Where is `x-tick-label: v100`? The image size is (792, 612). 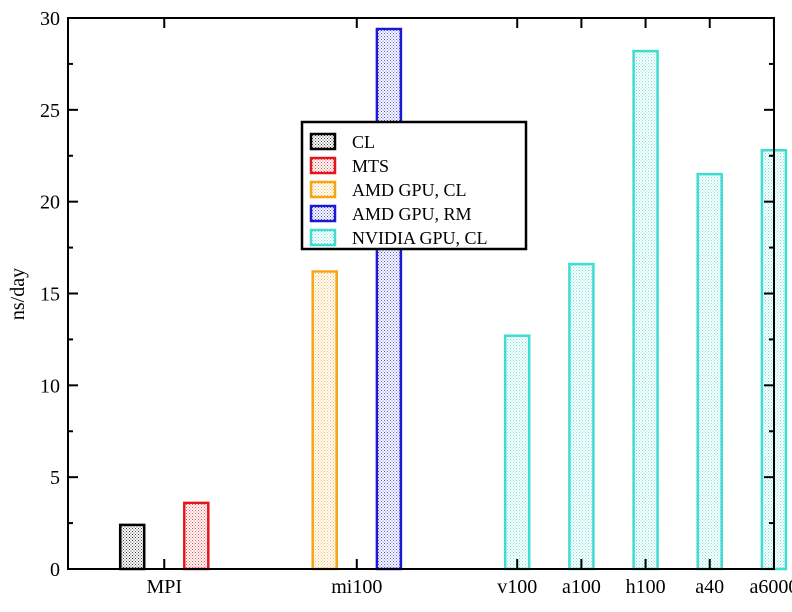 x-tick-label: v100 is located at coordinates (517, 587).